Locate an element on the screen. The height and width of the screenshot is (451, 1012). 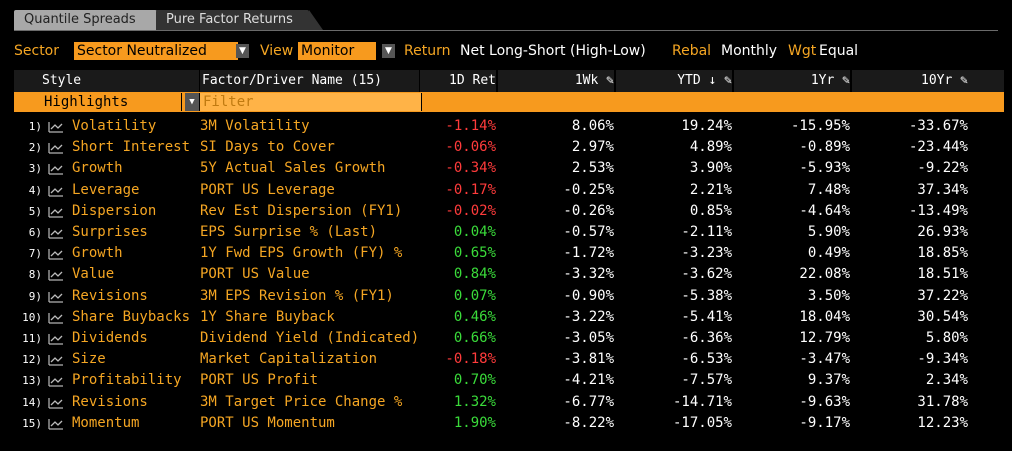
factor-name: 3M EPS Revision % (FY1) is located at coordinates (297, 295).